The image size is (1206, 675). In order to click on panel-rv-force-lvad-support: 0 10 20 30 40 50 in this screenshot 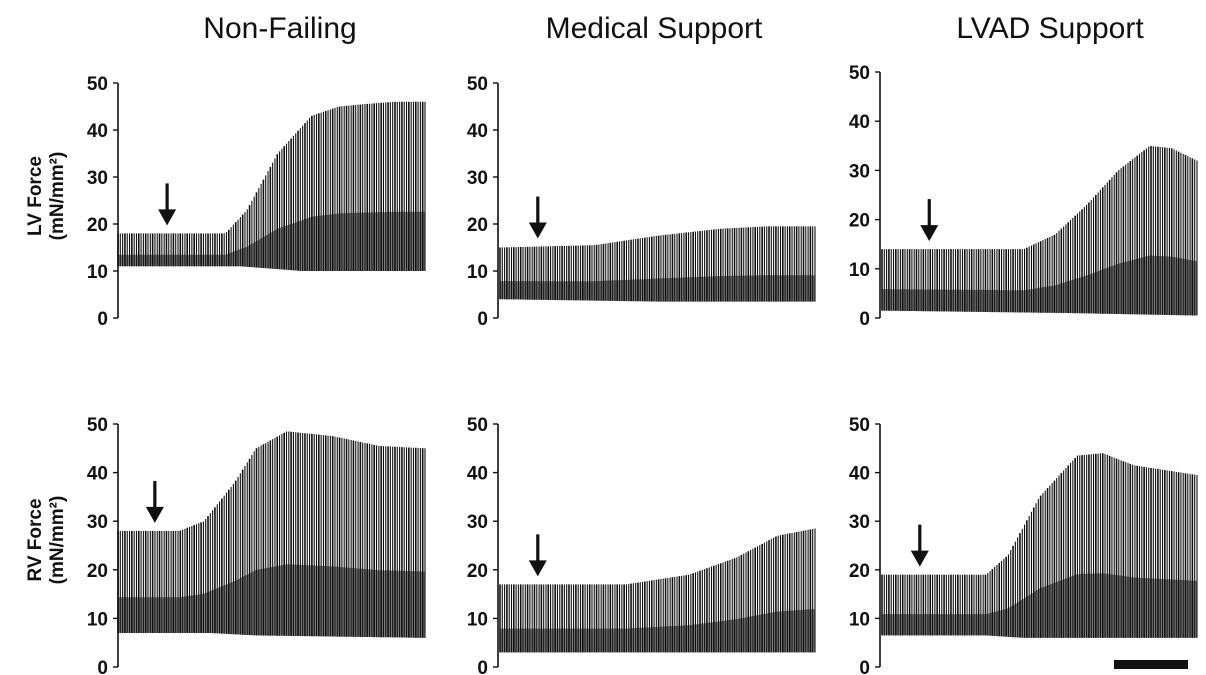, I will do `click(1023, 545)`.